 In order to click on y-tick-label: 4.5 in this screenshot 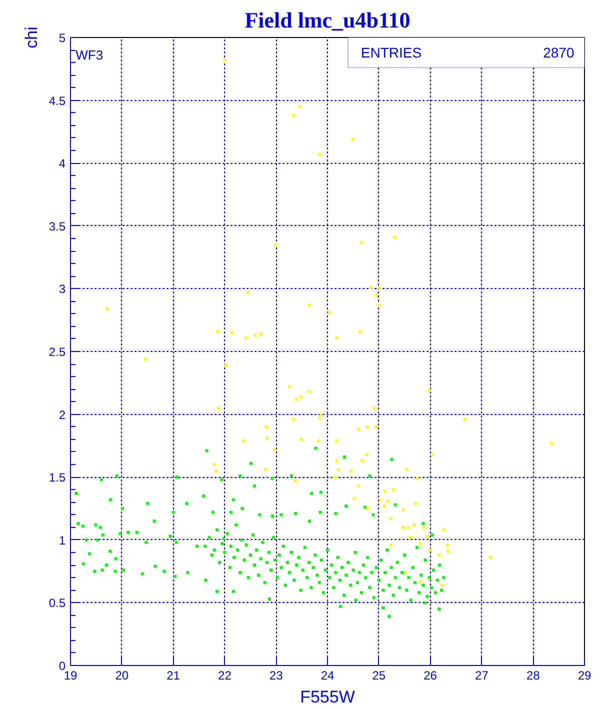, I will do `click(57, 101)`.